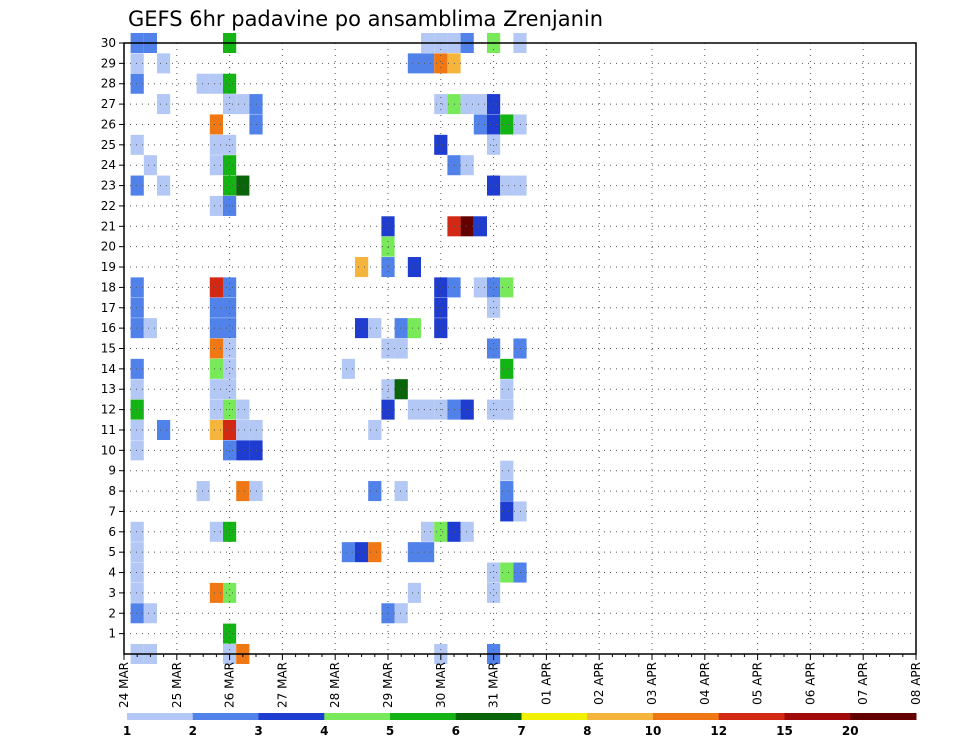 This screenshot has height=742, width=960. What do you see at coordinates (258, 731) in the screenshot?
I see `colorbar-label: 3` at bounding box center [258, 731].